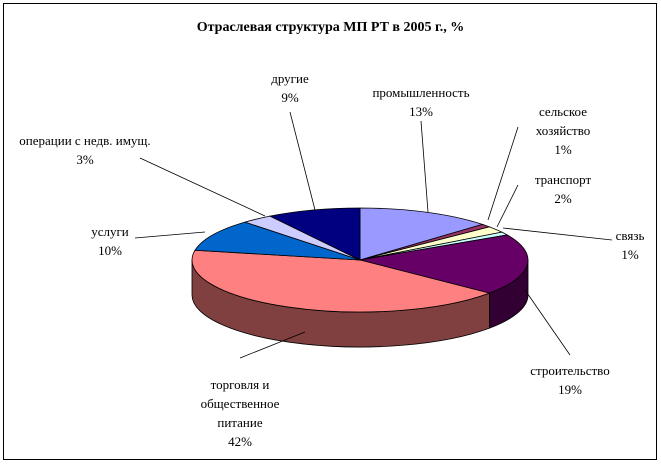 Image resolution: width=661 pixels, height=464 pixels. I want to click on value-label: 13%, so click(421, 111).